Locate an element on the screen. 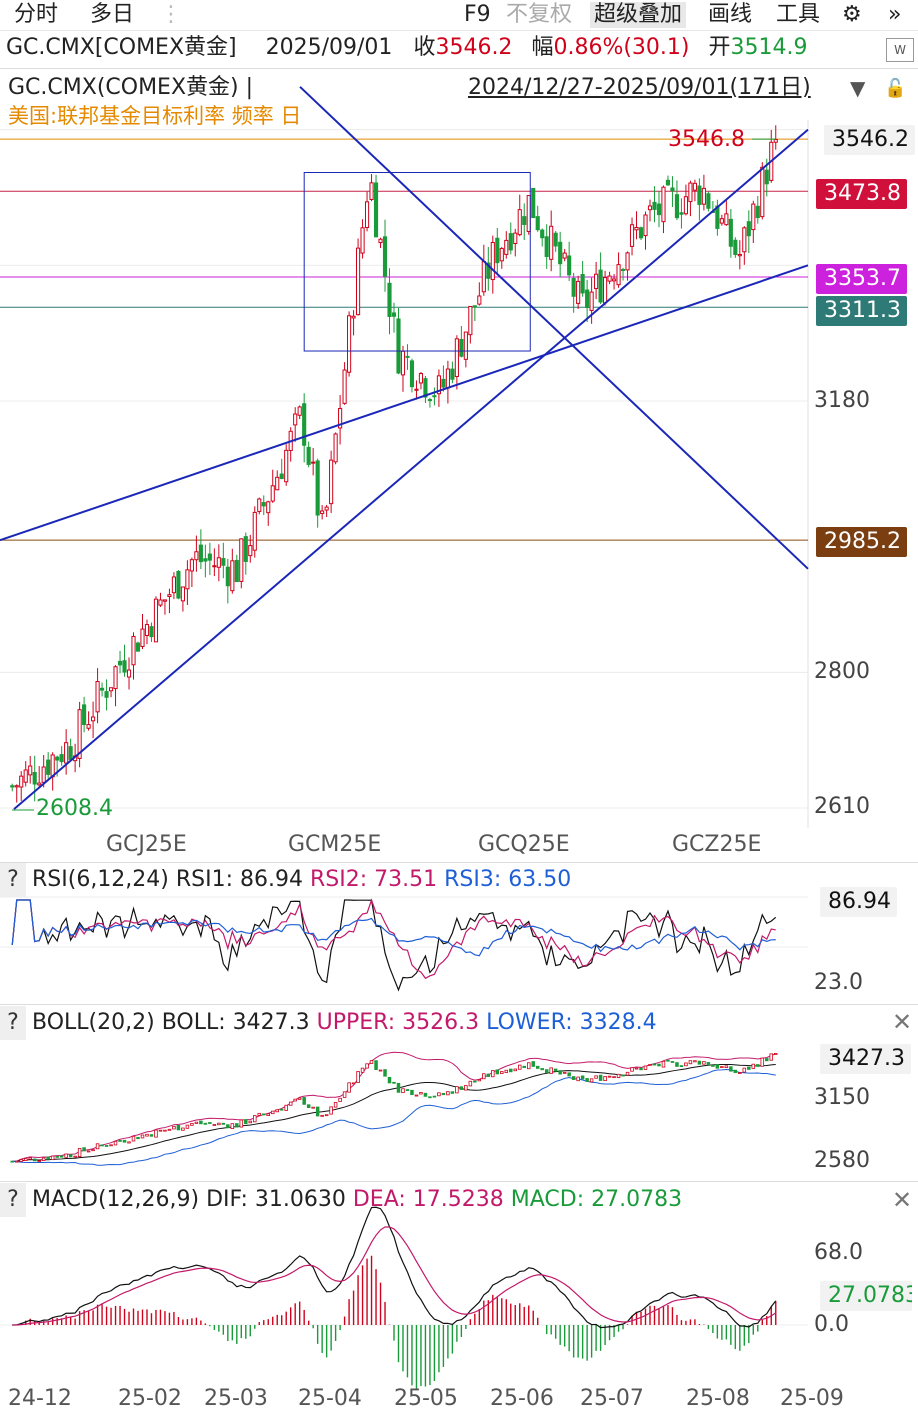 The image size is (918, 1414). low-annotation: 2608.4 is located at coordinates (74, 808).